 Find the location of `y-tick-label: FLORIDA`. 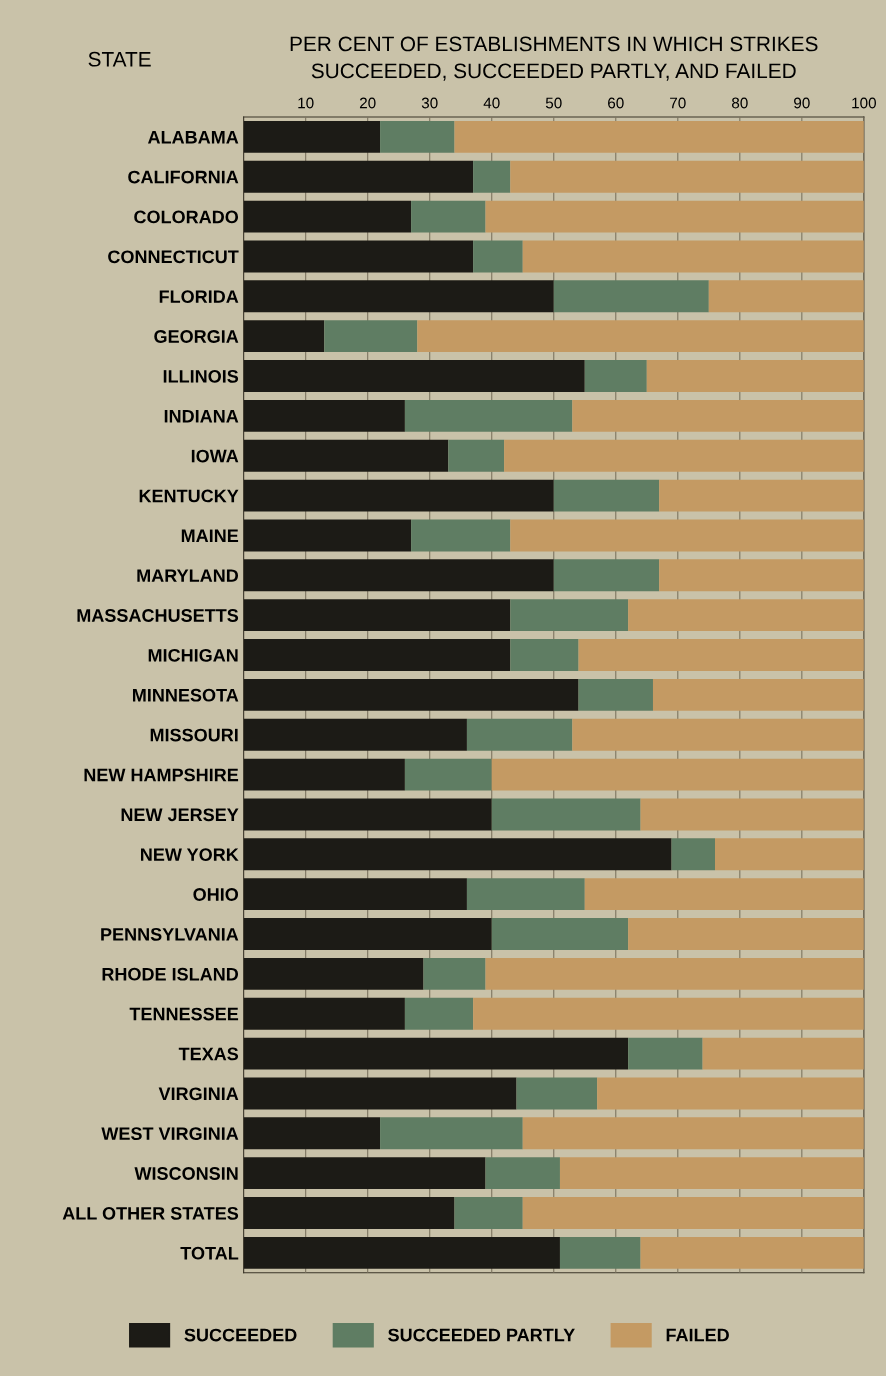

y-tick-label: FLORIDA is located at coordinates (199, 297).